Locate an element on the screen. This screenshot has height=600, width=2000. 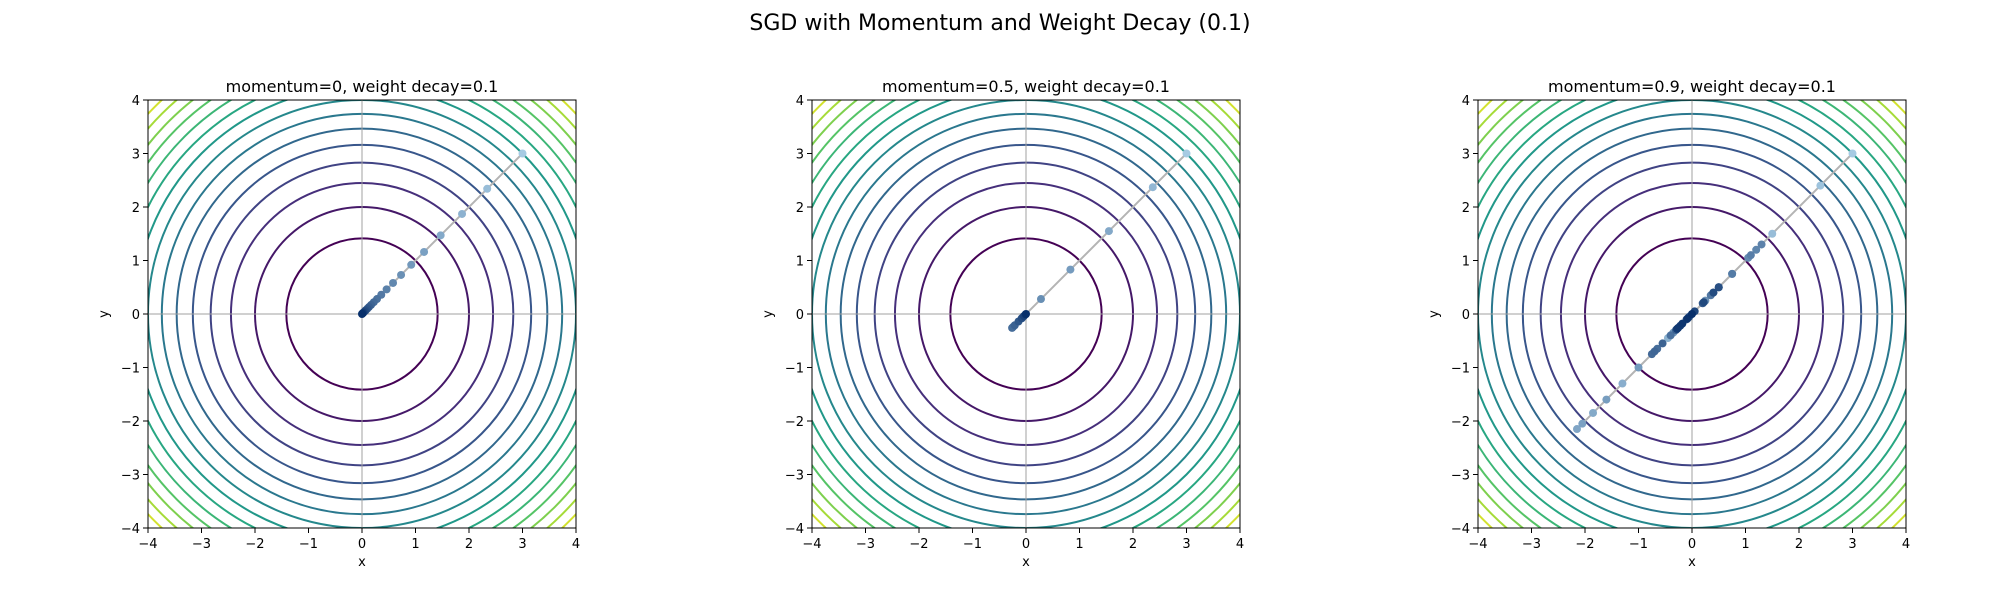
subplot-title: momentum=0.5, weight decay=0.1 is located at coordinates (1026, 86).